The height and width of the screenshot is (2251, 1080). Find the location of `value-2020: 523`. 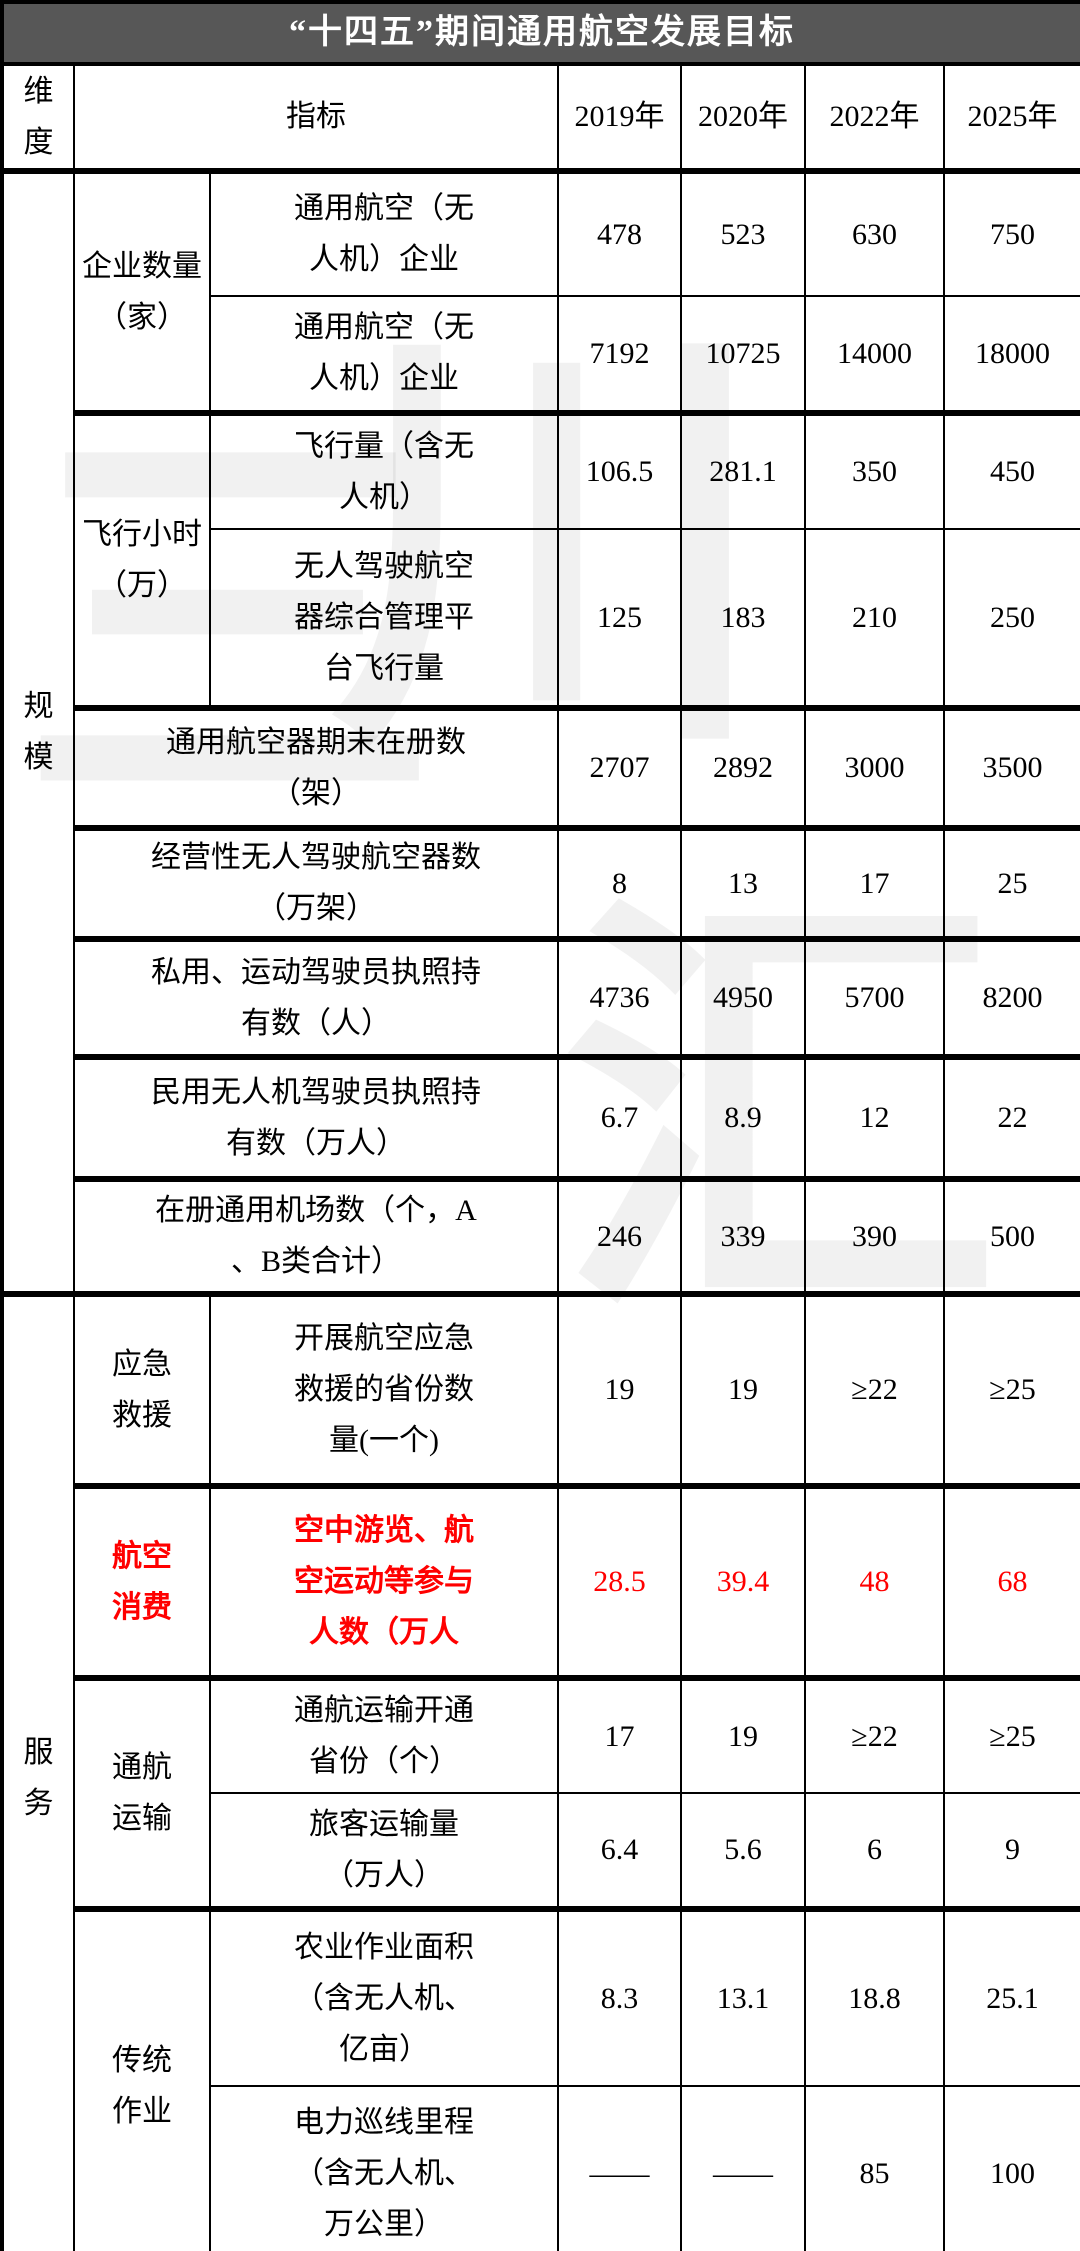

value-2020: 523 is located at coordinates (743, 232).